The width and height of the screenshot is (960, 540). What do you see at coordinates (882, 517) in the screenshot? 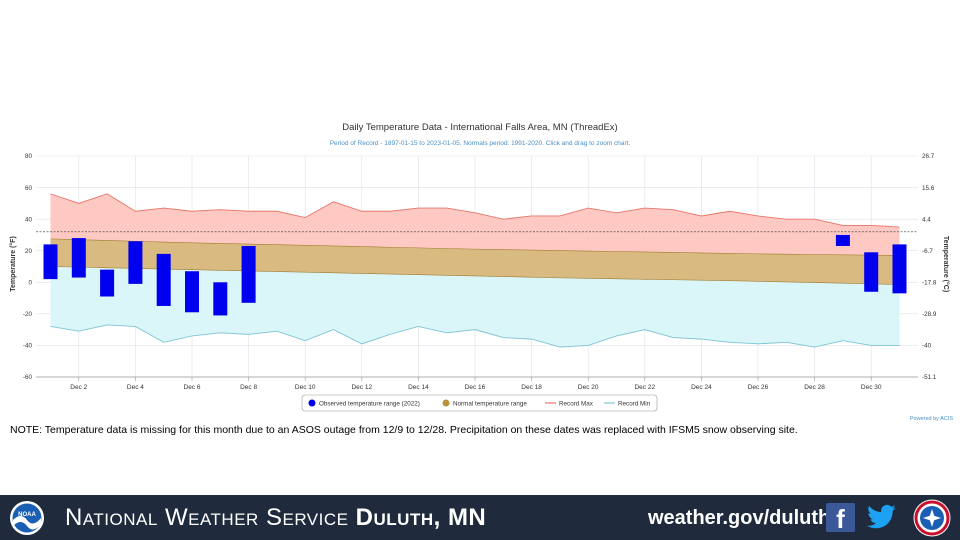
I see `twitter-icon` at bounding box center [882, 517].